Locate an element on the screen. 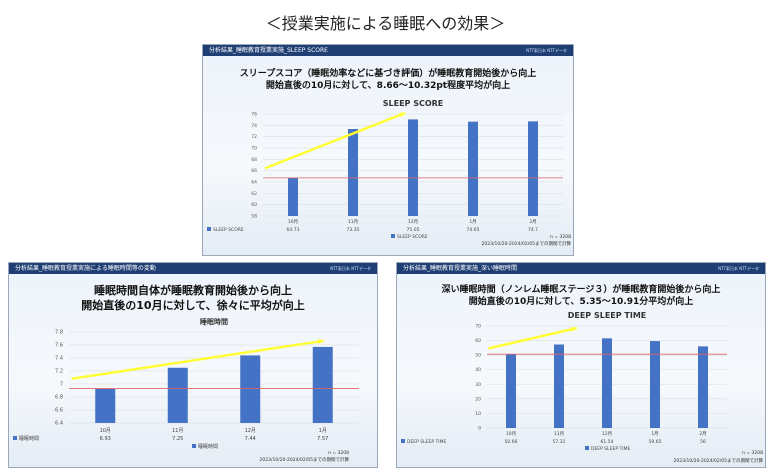  slide-header-title: 分析結果_睡眠教育授業実施_SLEEP SCORE is located at coordinates (268, 50).